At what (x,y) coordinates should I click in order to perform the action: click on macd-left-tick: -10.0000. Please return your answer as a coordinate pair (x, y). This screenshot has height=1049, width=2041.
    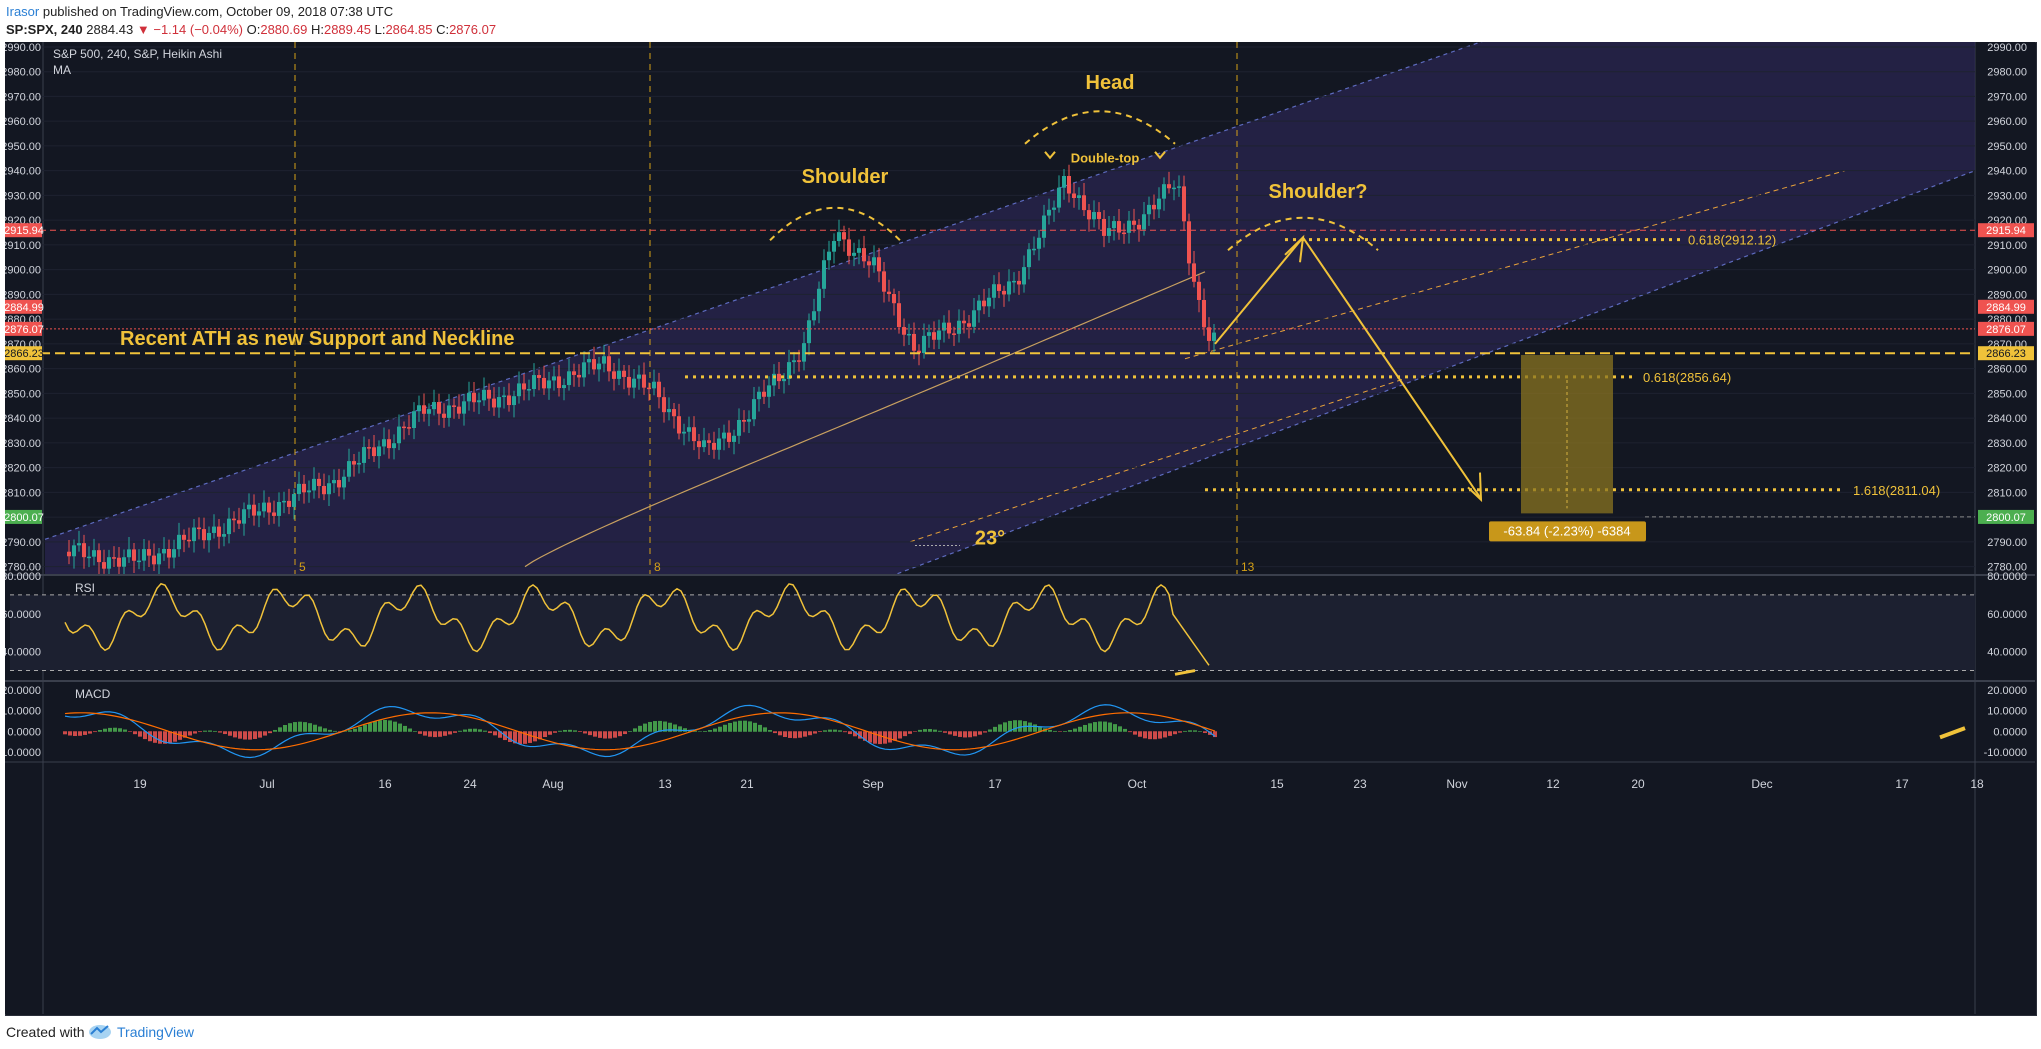
    Looking at the image, I should click on (23, 753).